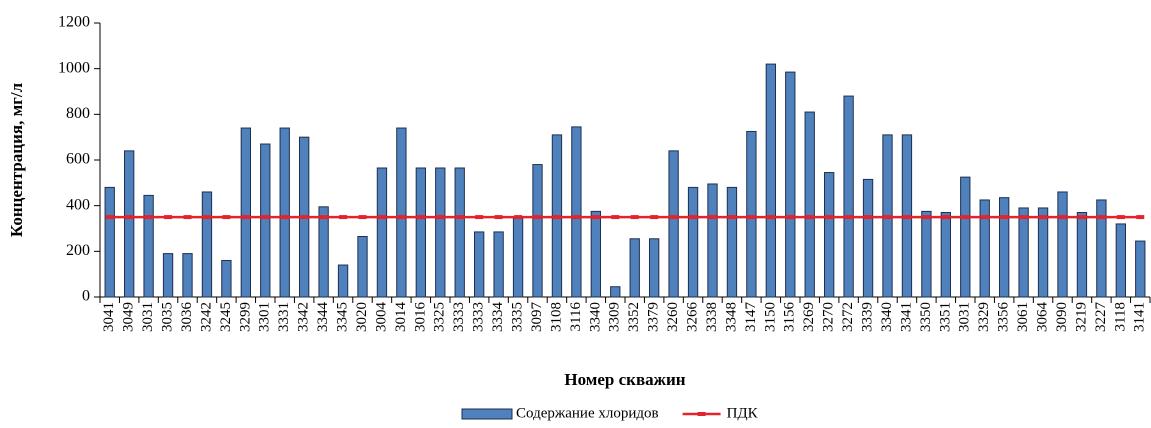 The image size is (1151, 428). What do you see at coordinates (790, 317) in the screenshot?
I see `x-tick-label: 3156` at bounding box center [790, 317].